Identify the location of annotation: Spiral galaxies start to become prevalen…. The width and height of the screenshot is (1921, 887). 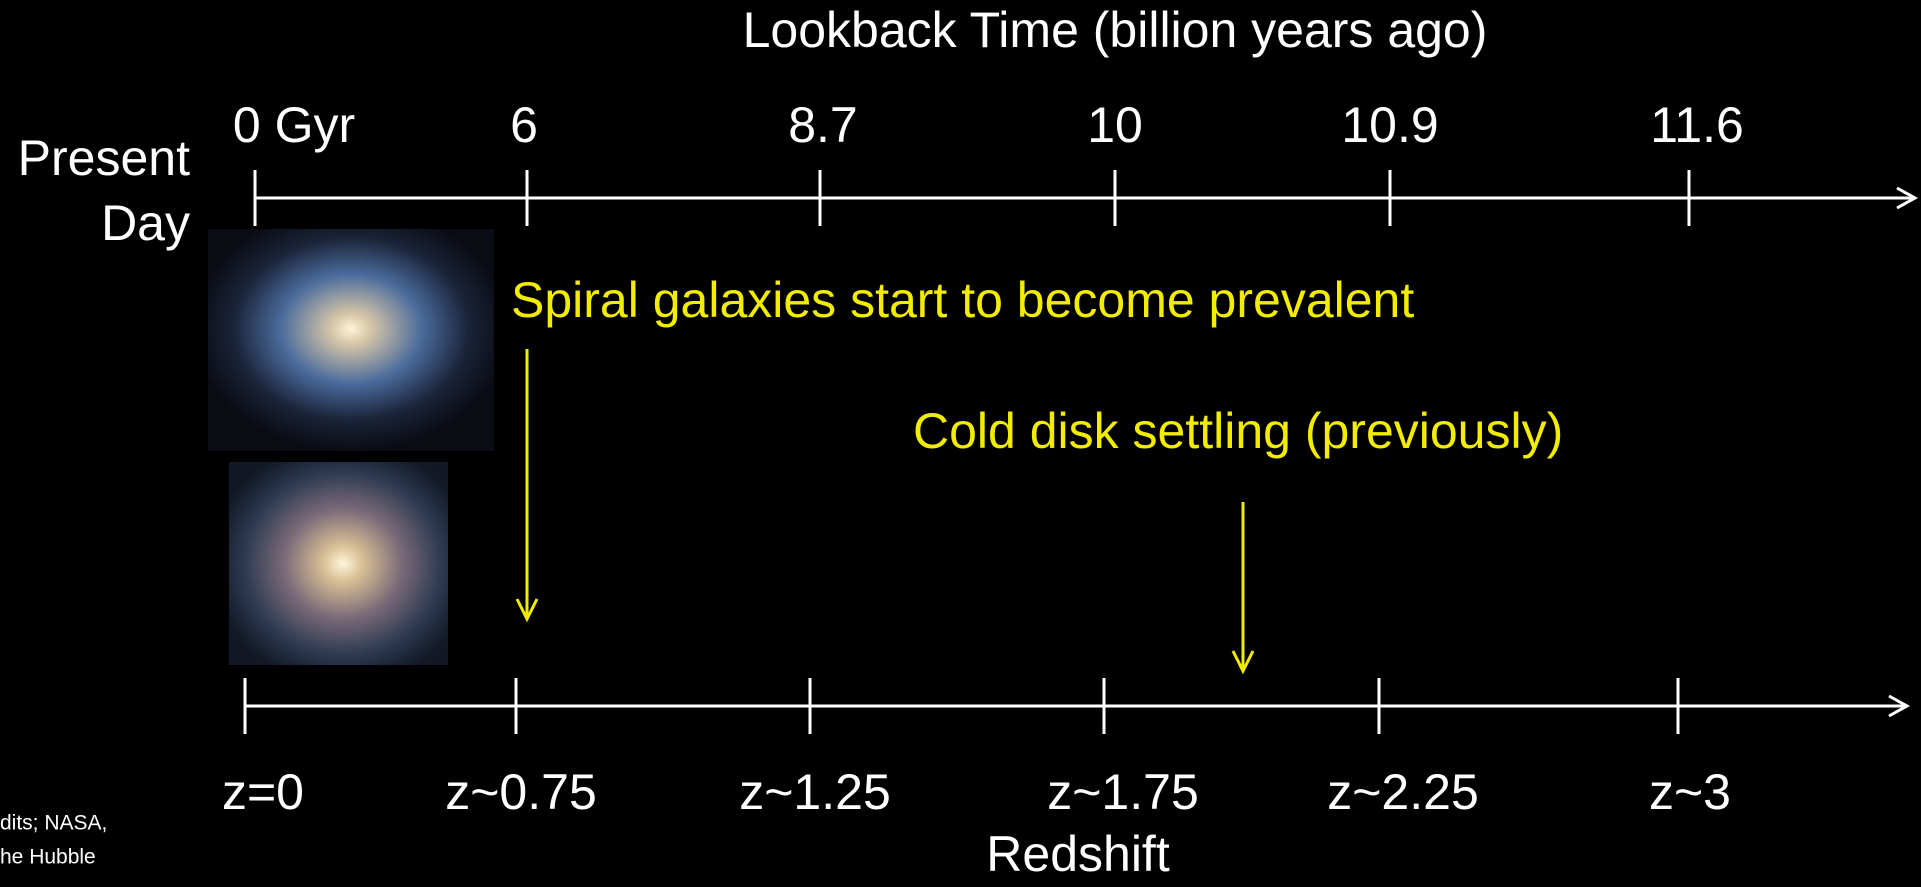
(962, 300).